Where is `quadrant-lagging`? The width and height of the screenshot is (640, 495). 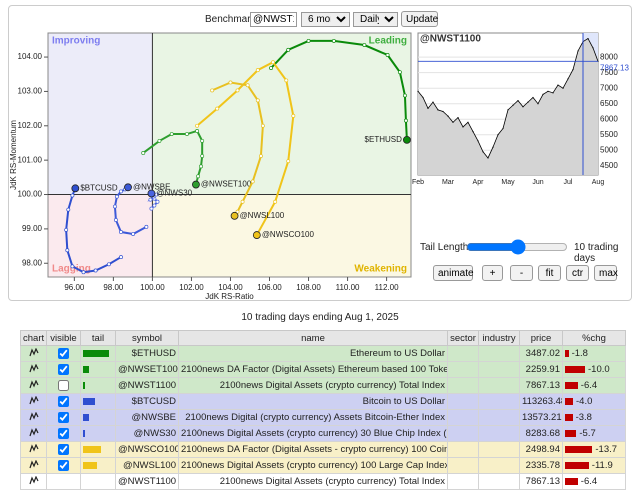 quadrant-lagging is located at coordinates (100, 235).